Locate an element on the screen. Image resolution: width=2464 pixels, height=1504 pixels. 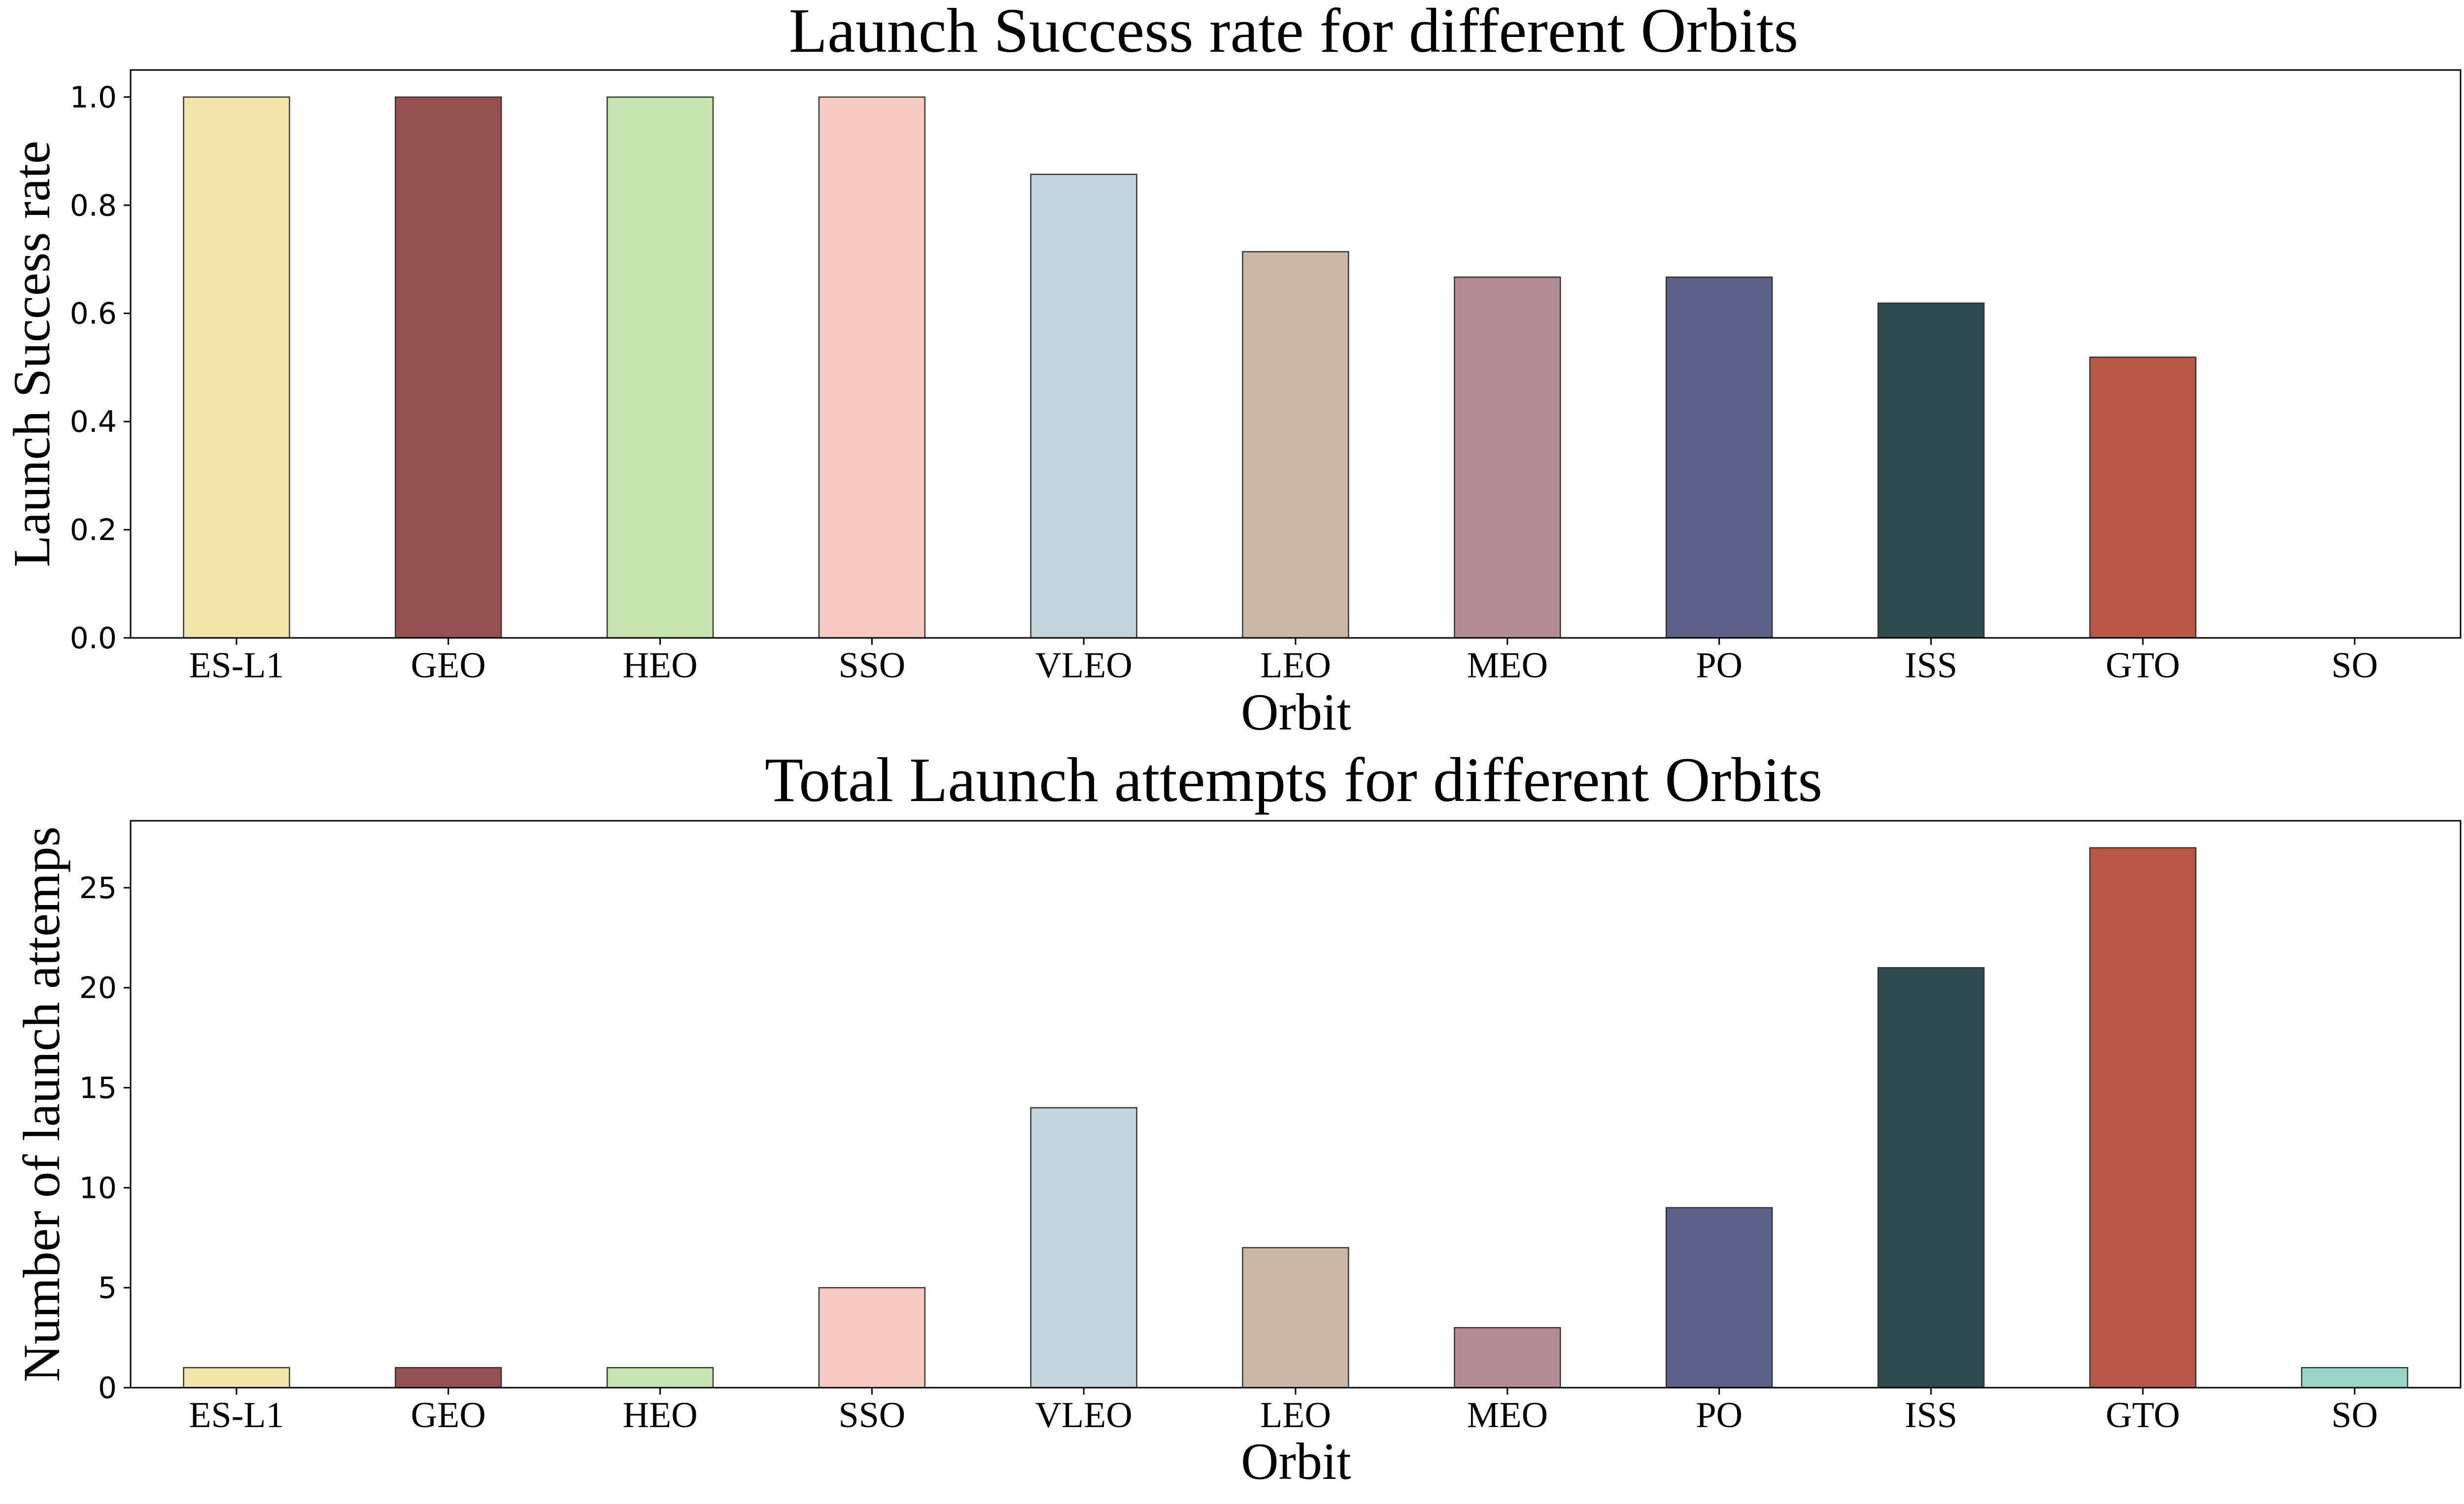
y-tick-label: 1.0 is located at coordinates (93, 97).